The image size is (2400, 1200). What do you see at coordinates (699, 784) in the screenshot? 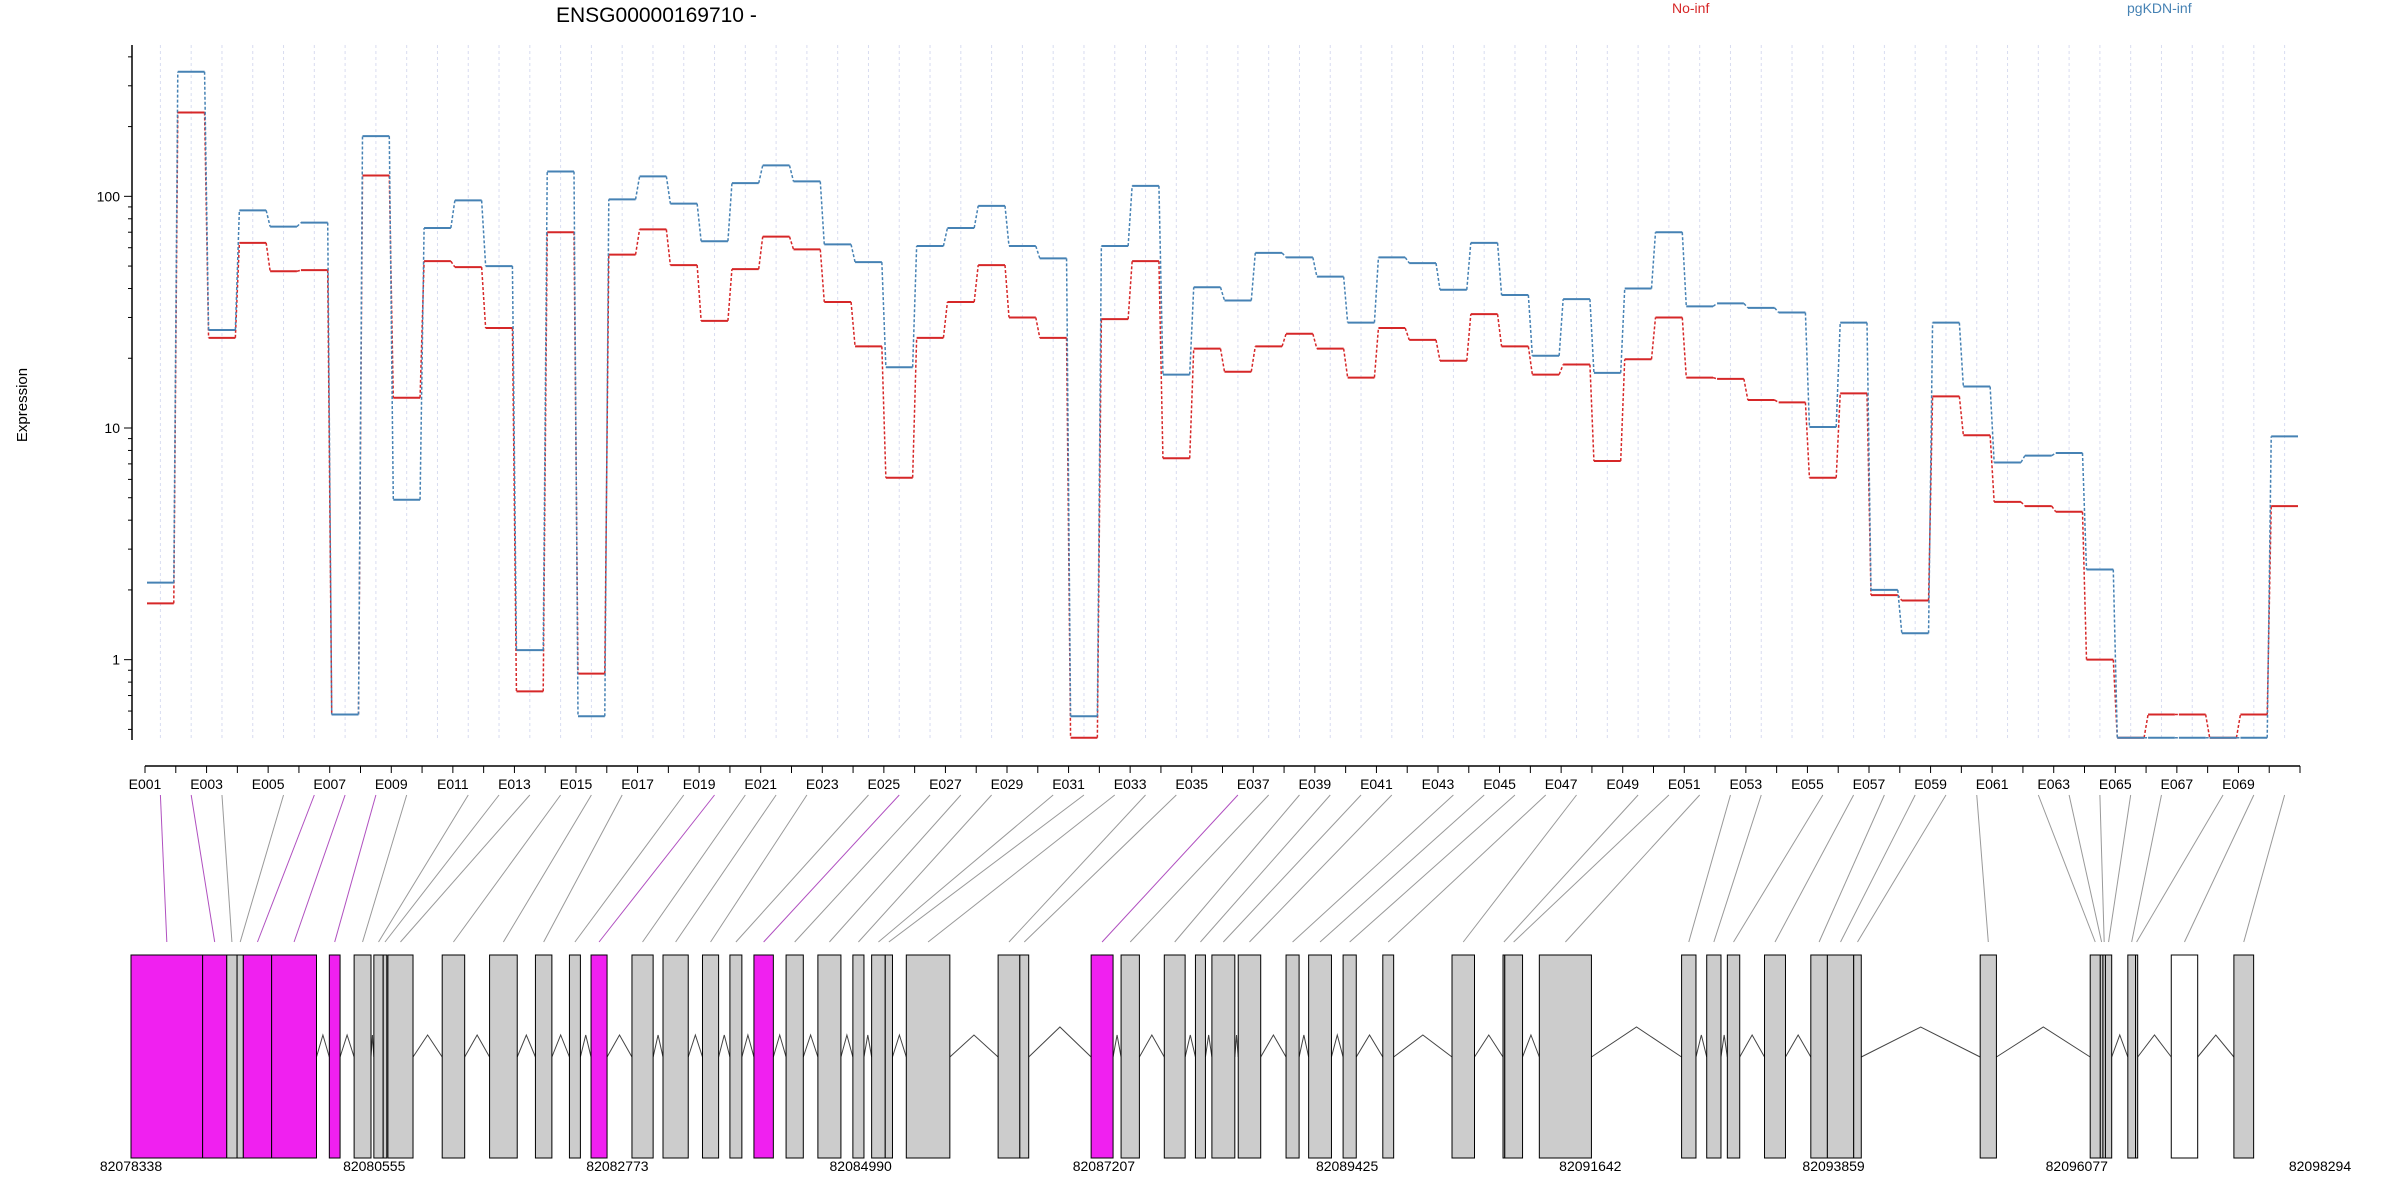
I see `x-tick-label: E019` at bounding box center [699, 784].